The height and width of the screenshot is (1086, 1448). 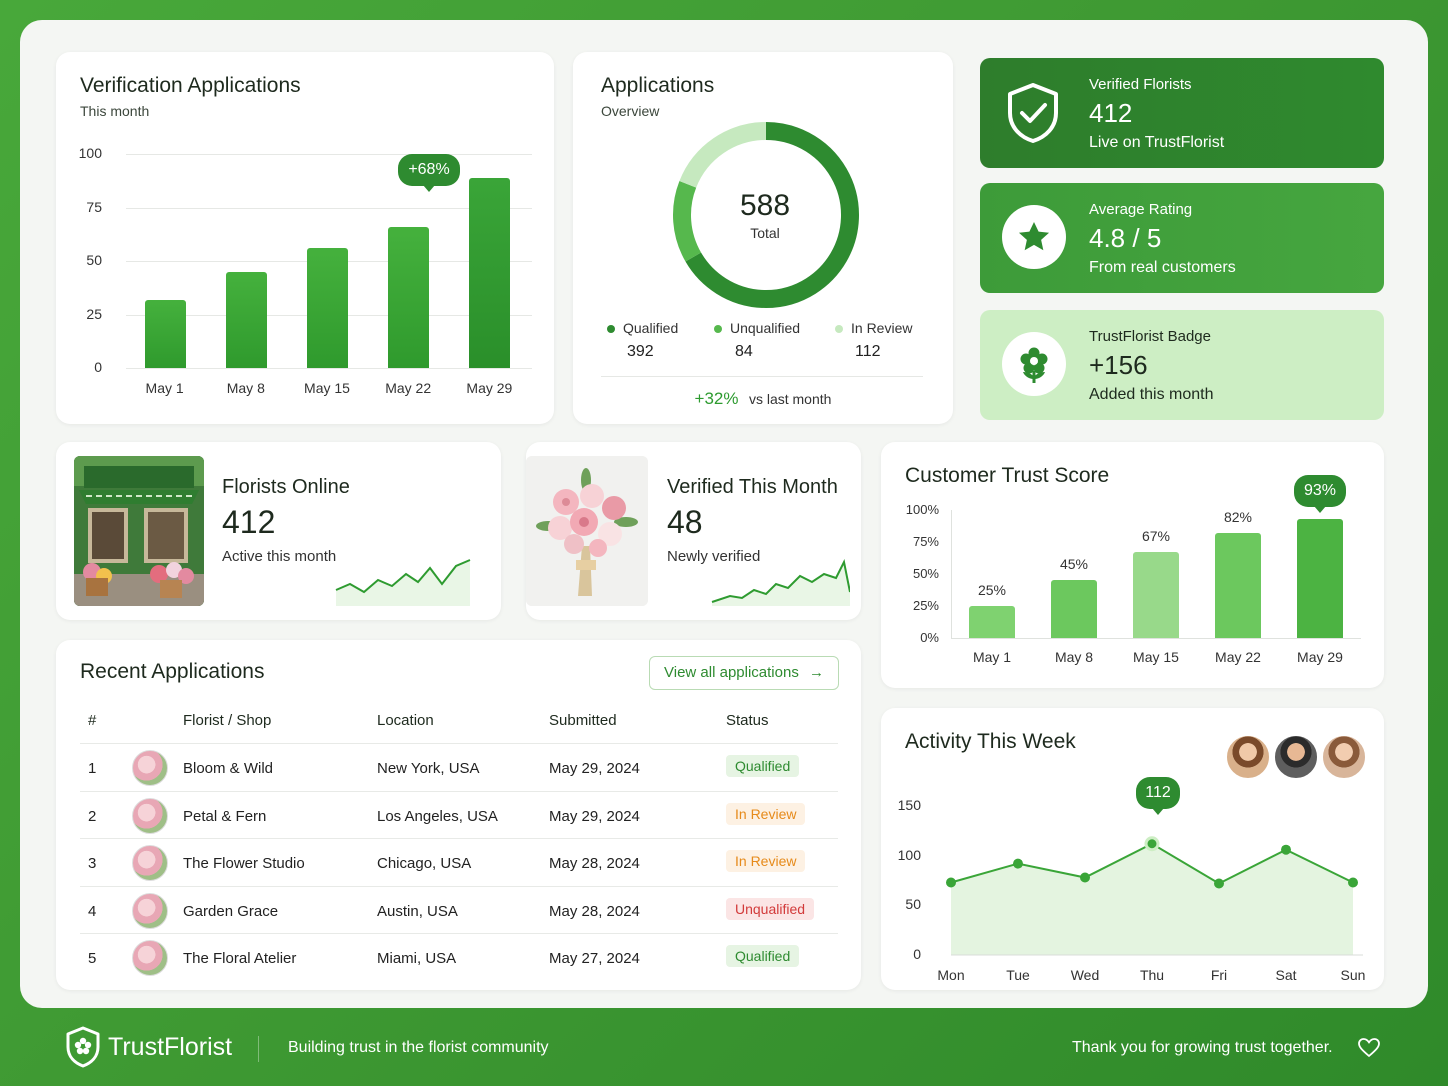 What do you see at coordinates (1162, 267) in the screenshot?
I see `tile-rating-sub: From real customers` at bounding box center [1162, 267].